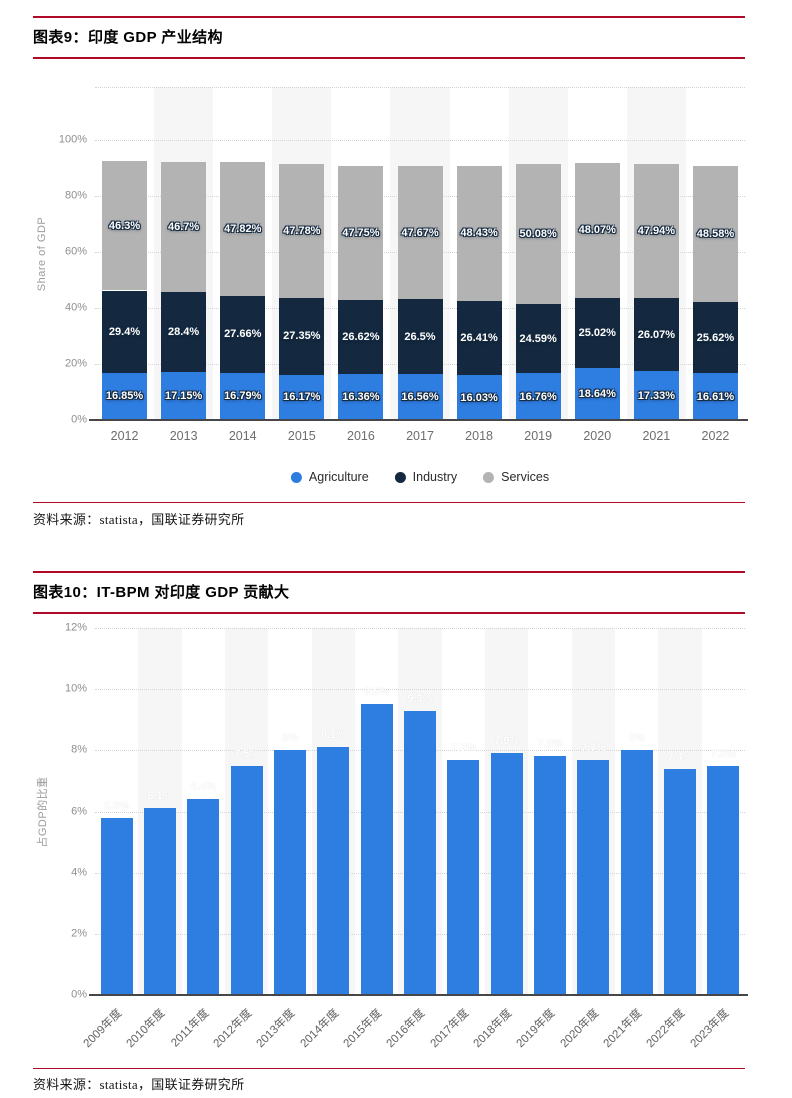 The width and height of the screenshot is (792, 1098). What do you see at coordinates (203, 787) in the screenshot?
I see `bar-value-label: 6.4%` at bounding box center [203, 787].